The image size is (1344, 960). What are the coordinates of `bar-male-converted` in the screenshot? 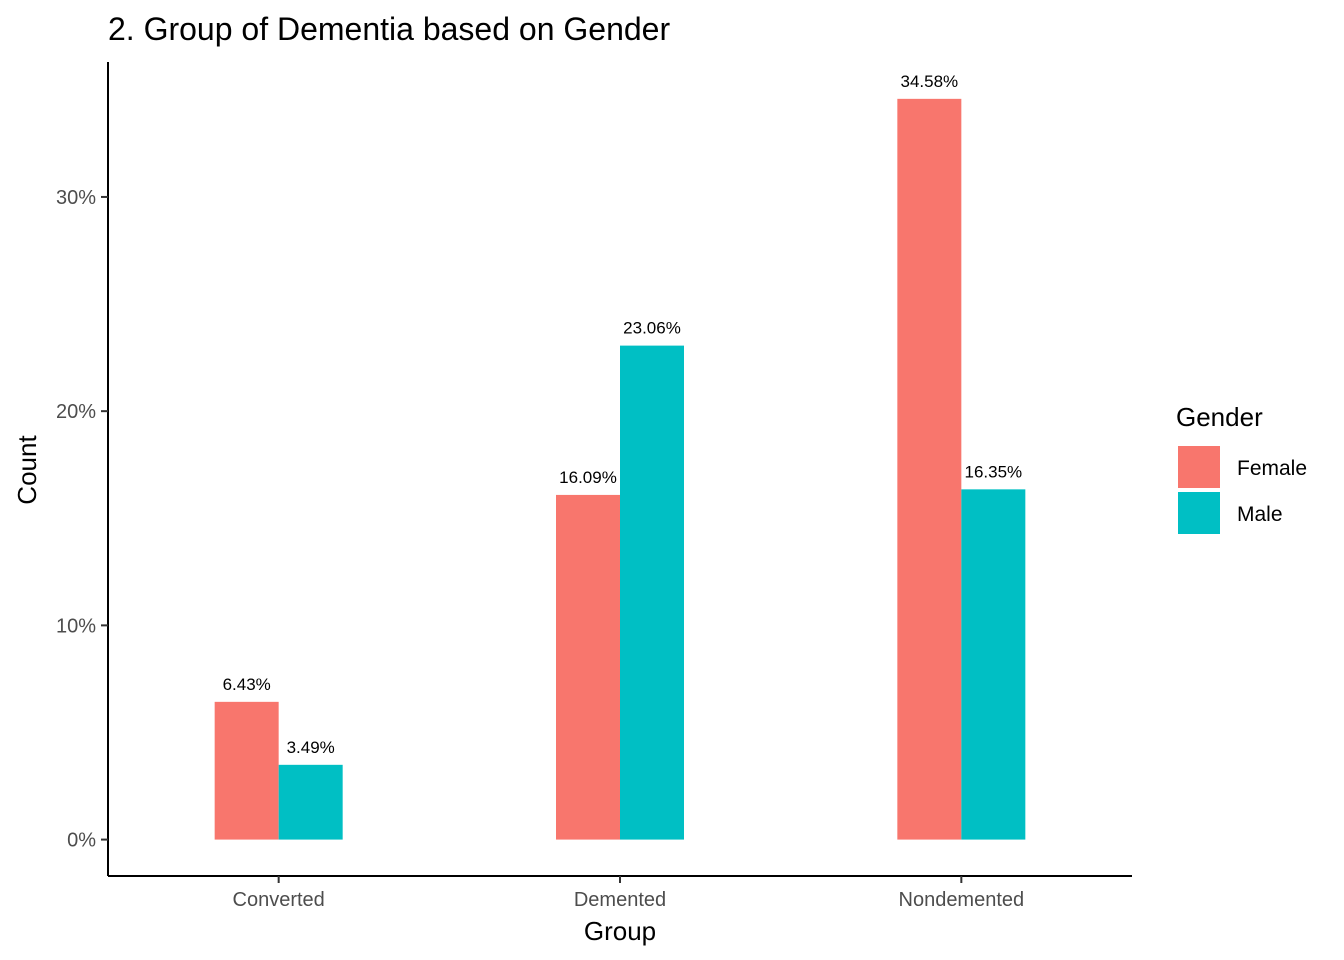 It's located at (310, 802).